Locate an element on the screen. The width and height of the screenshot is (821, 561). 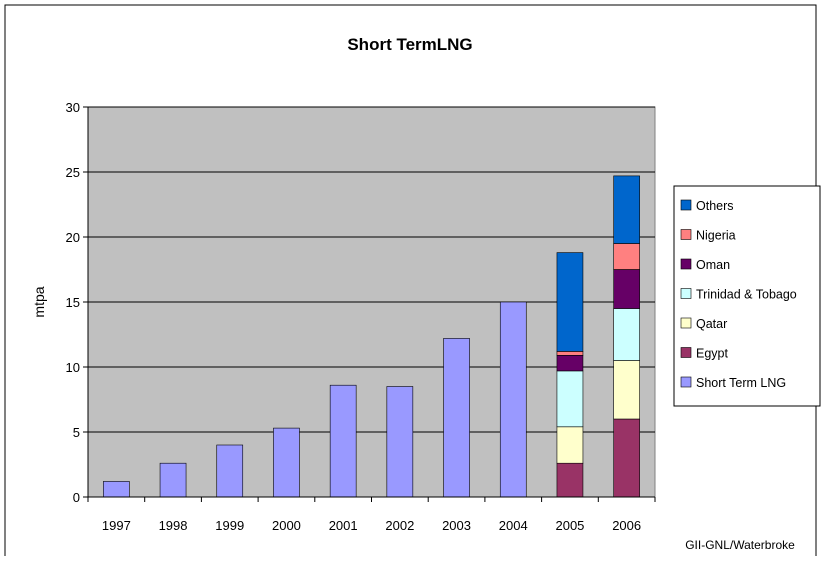
x-tick-label: 2003 is located at coordinates (456, 525).